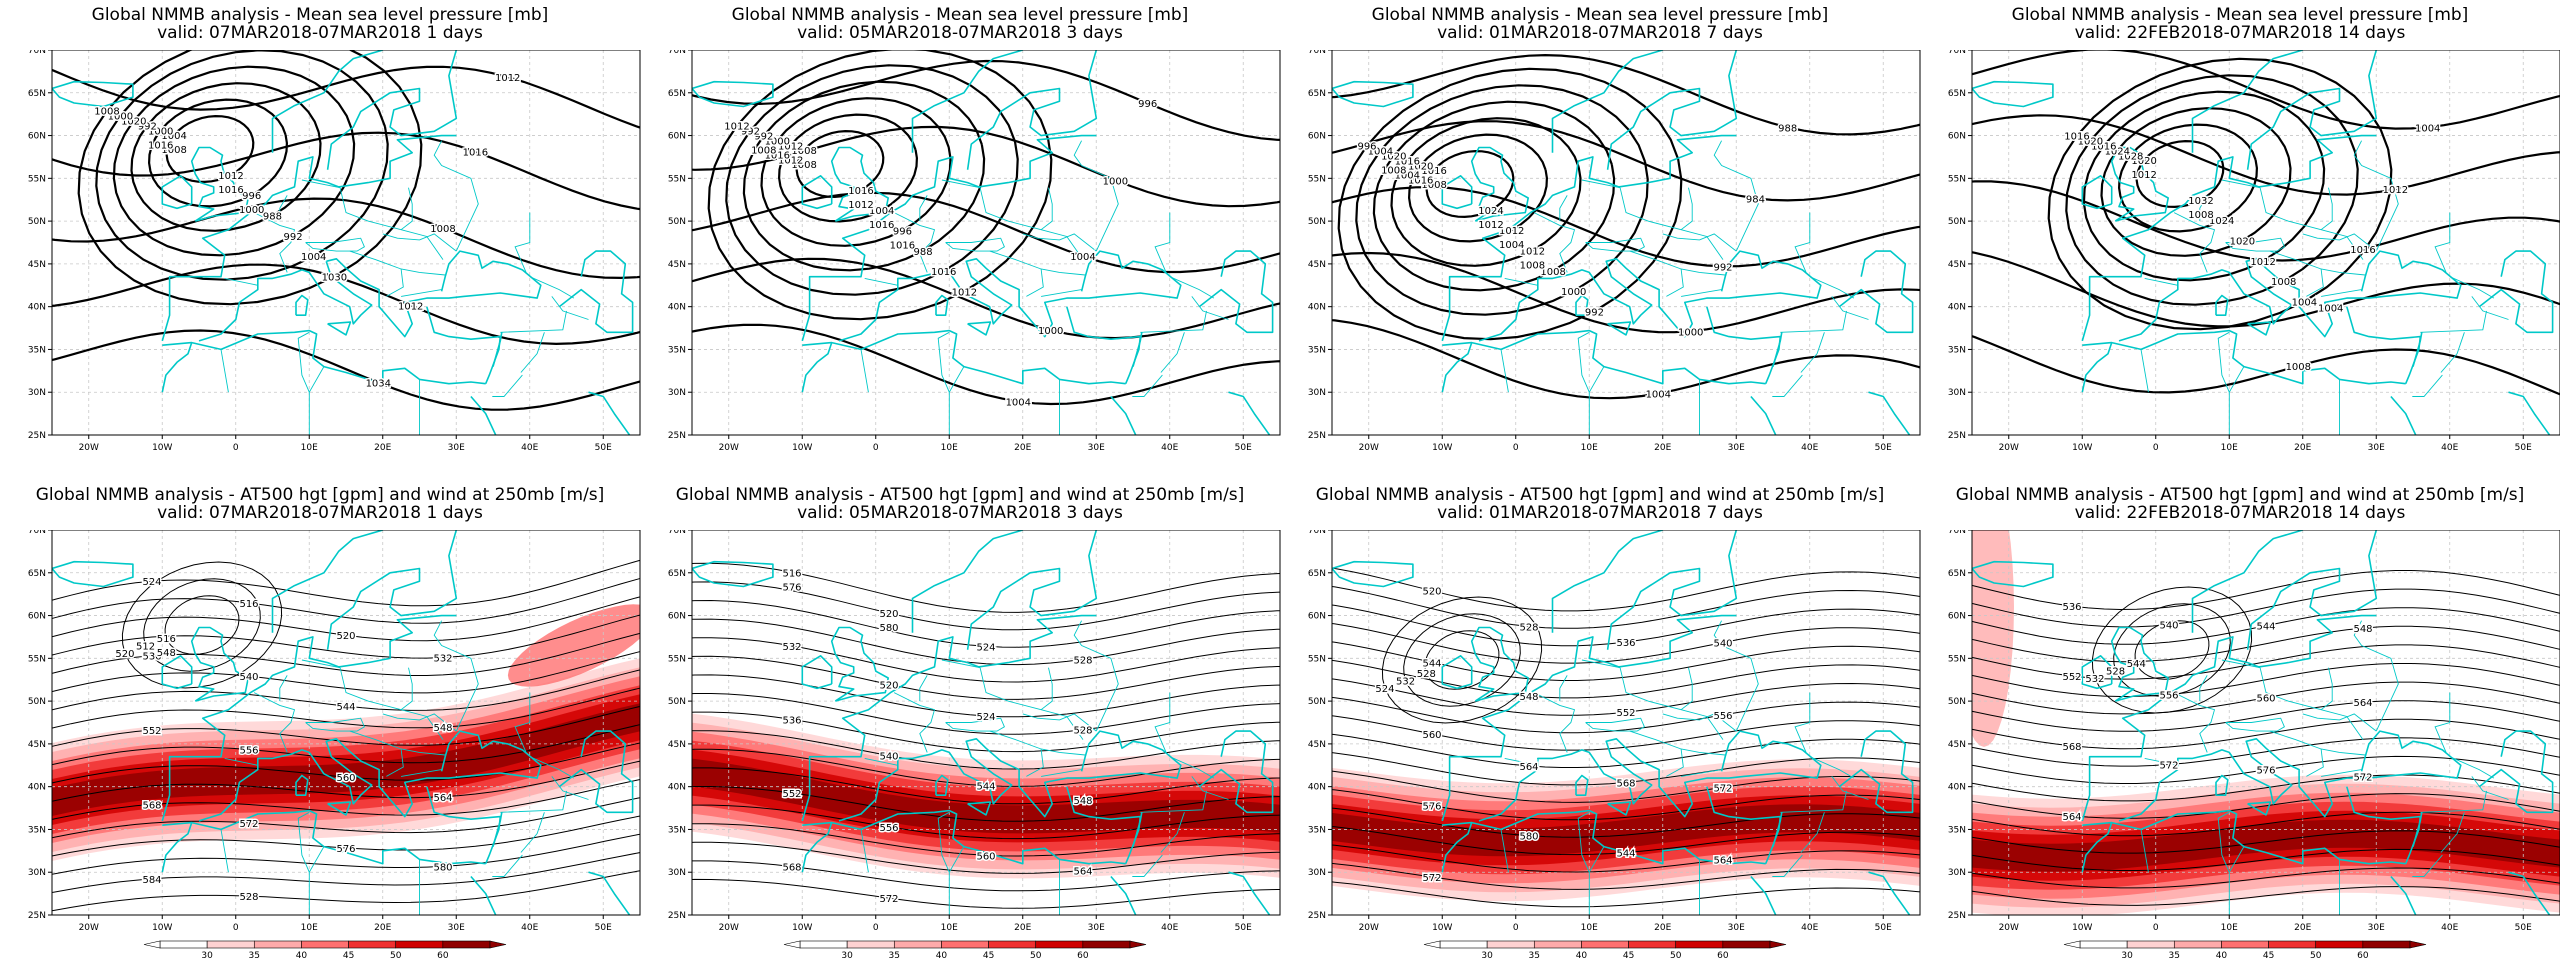  Describe the element at coordinates (1431, 663) in the screenshot. I see `contour-label: 544` at that location.